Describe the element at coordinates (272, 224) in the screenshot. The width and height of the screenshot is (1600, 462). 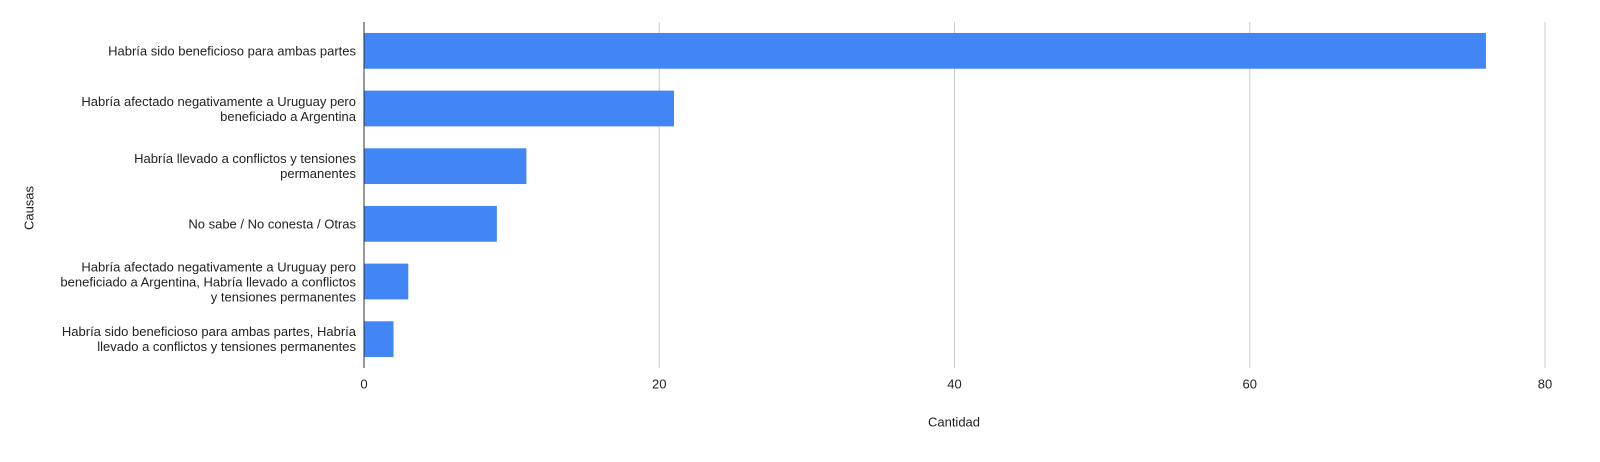
I see `y-tick-label: No sabe / No conesta / Otras` at that location.